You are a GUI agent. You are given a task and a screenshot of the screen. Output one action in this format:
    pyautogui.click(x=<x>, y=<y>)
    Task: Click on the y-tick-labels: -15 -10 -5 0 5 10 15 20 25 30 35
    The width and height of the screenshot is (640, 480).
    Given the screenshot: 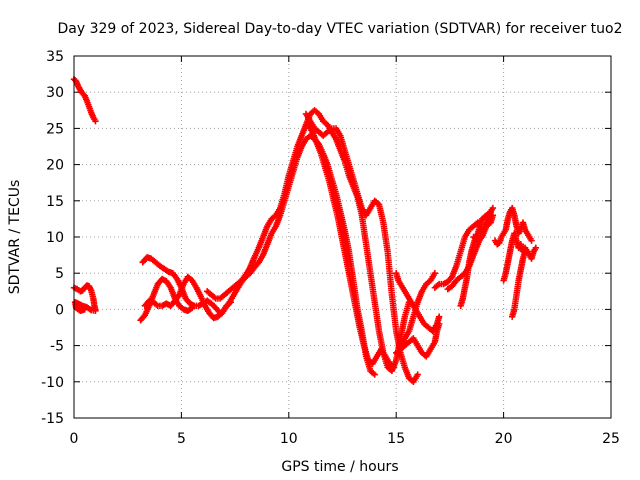 What is the action you would take?
    pyautogui.click(x=52, y=238)
    